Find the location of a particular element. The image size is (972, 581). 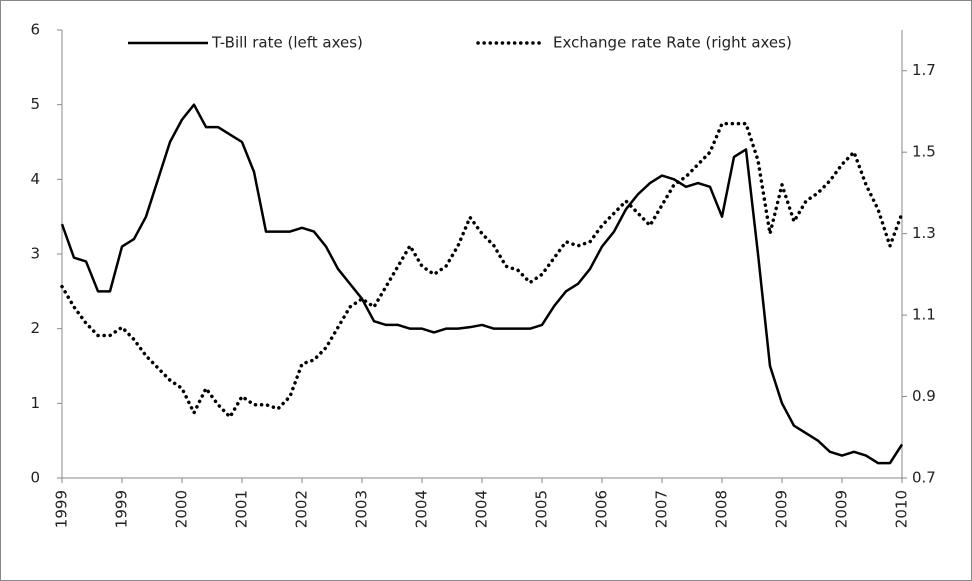

y-tick-label: 3 is located at coordinates (35, 254).